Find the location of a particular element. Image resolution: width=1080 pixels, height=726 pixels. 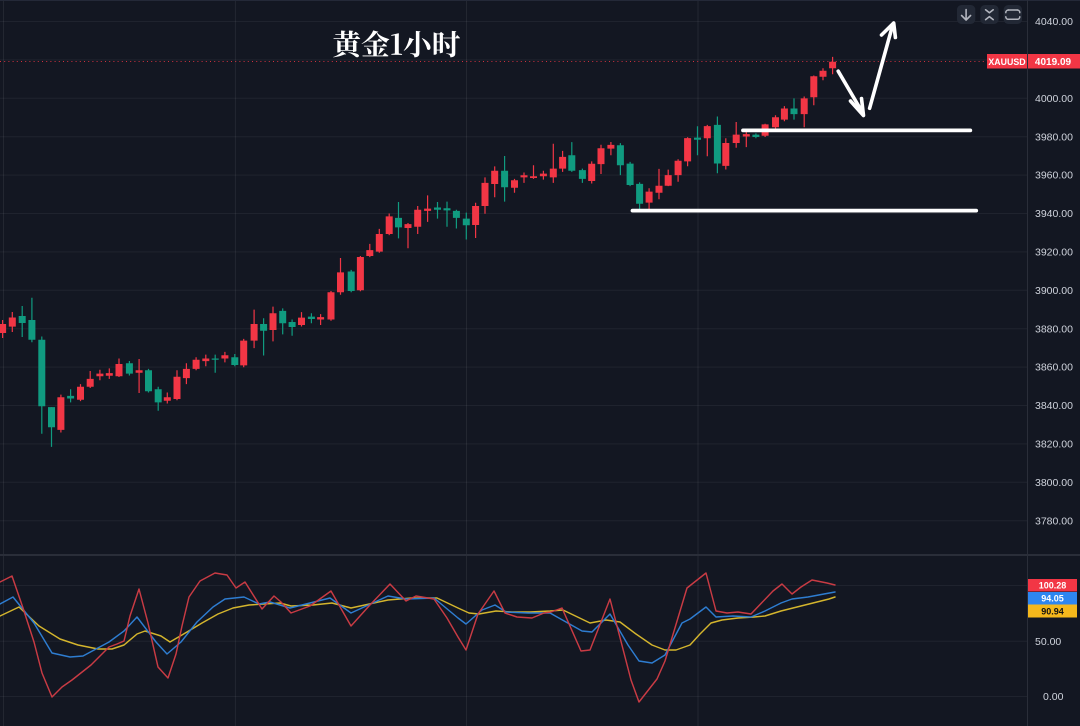

svg-text: XAUUSD is located at coordinates (1006, 62).